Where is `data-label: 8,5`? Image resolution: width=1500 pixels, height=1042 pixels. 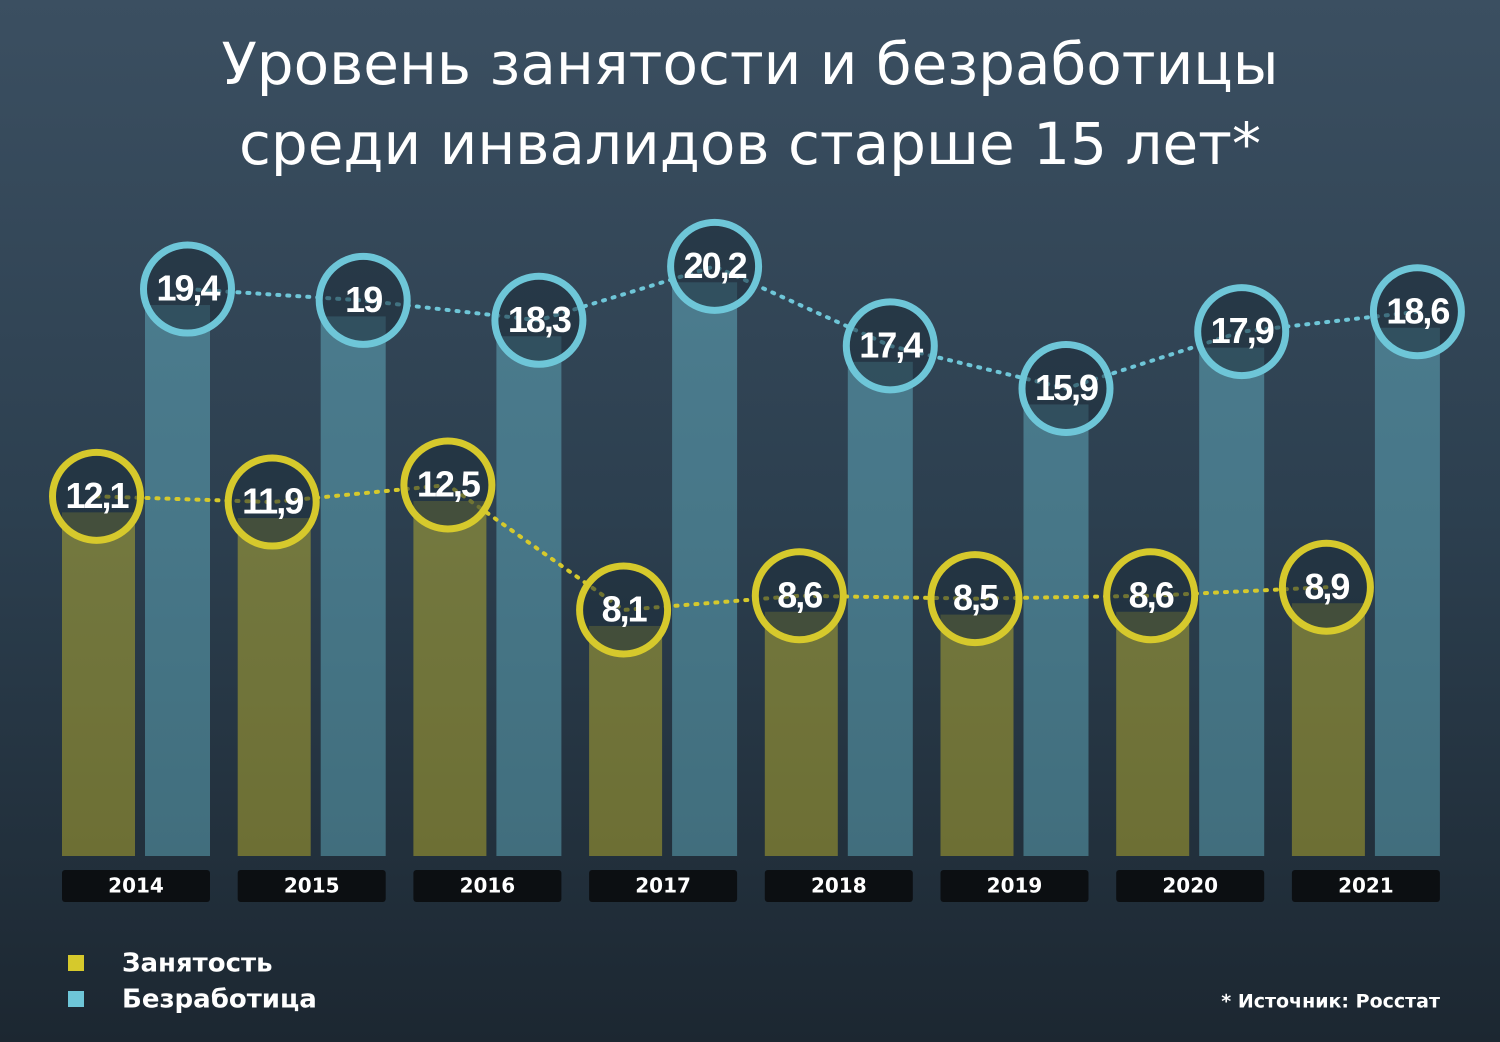 data-label: 8,5 is located at coordinates (976, 597).